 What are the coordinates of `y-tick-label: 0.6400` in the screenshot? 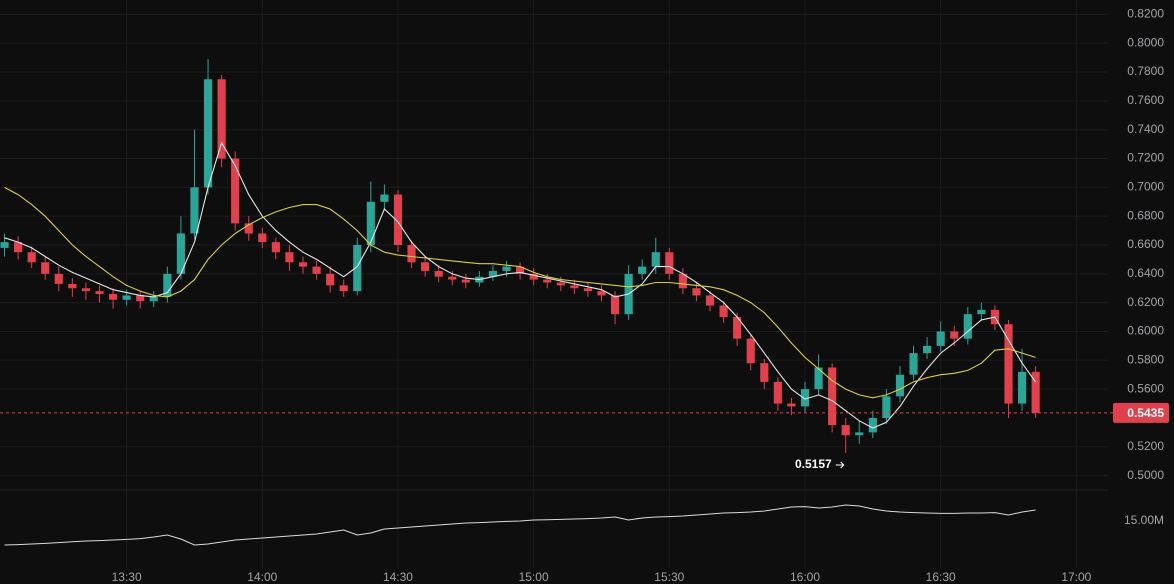 It's located at (1145, 273).